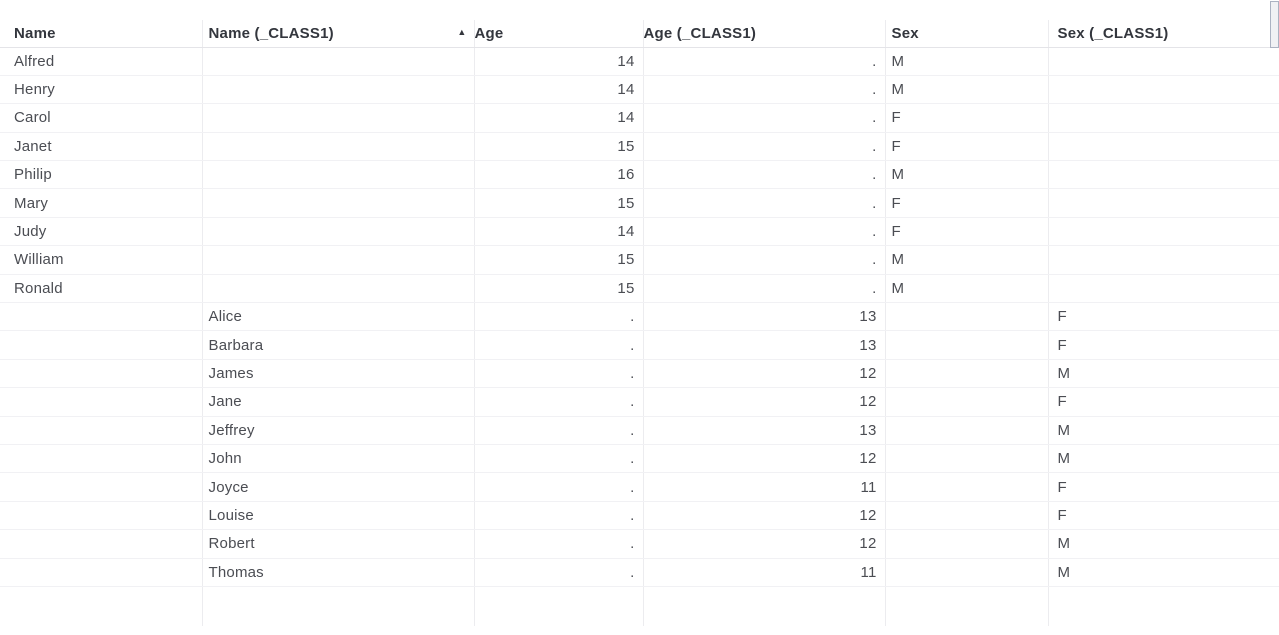 The image size is (1279, 635). I want to click on cell-name: Judy, so click(101, 232).